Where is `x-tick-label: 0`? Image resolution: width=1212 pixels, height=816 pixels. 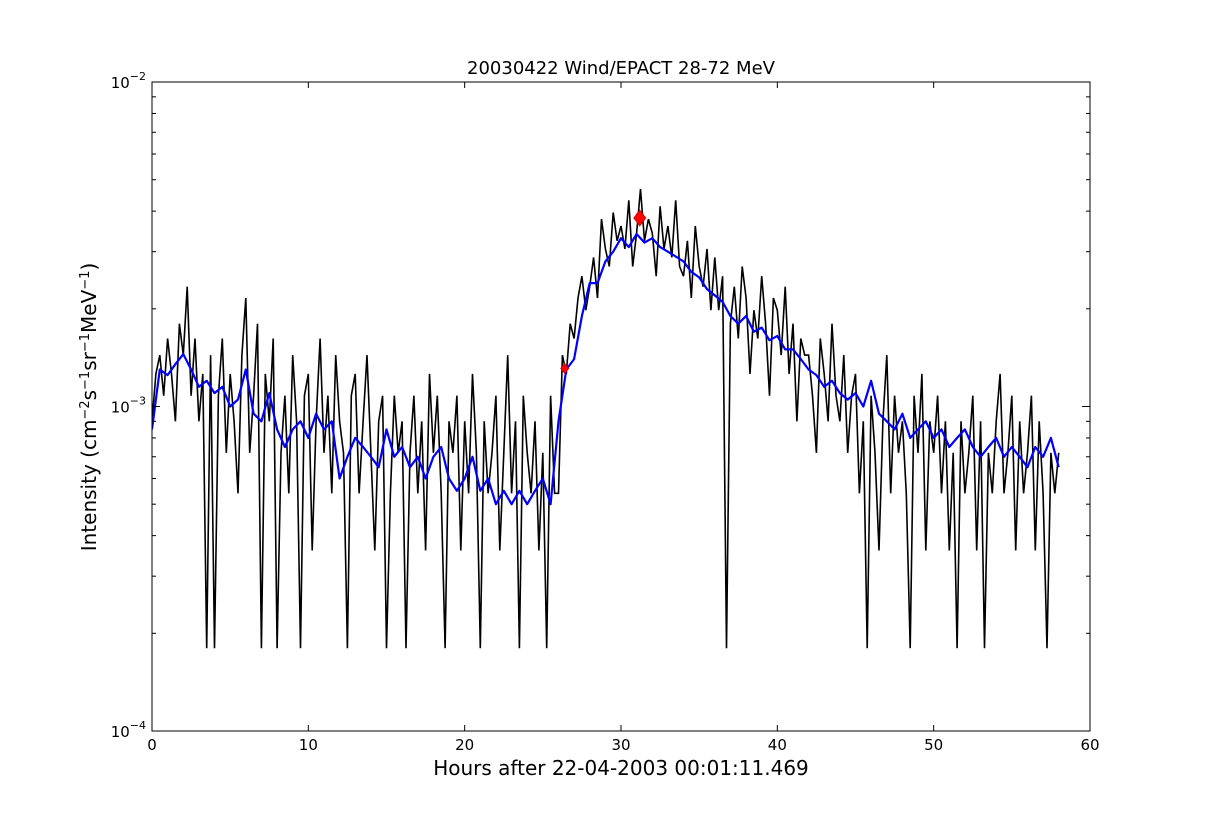
x-tick-label: 0 is located at coordinates (152, 745).